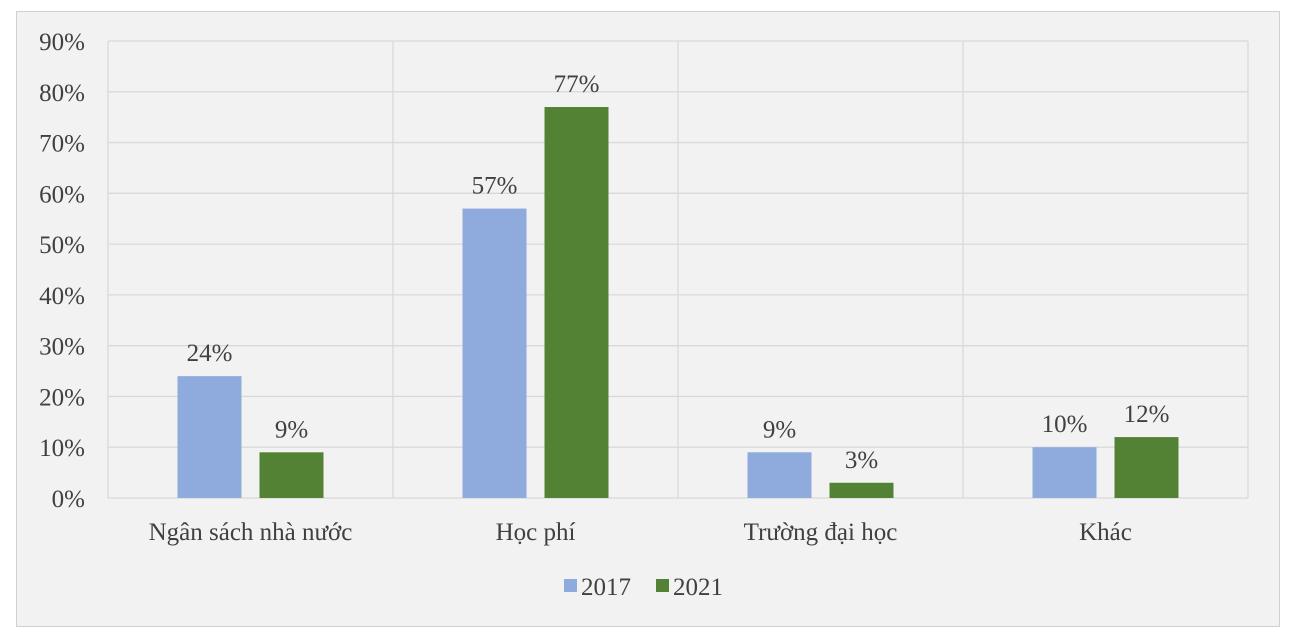 This screenshot has height=638, width=1313. What do you see at coordinates (68, 499) in the screenshot?
I see `y-tick-label: 0%` at bounding box center [68, 499].